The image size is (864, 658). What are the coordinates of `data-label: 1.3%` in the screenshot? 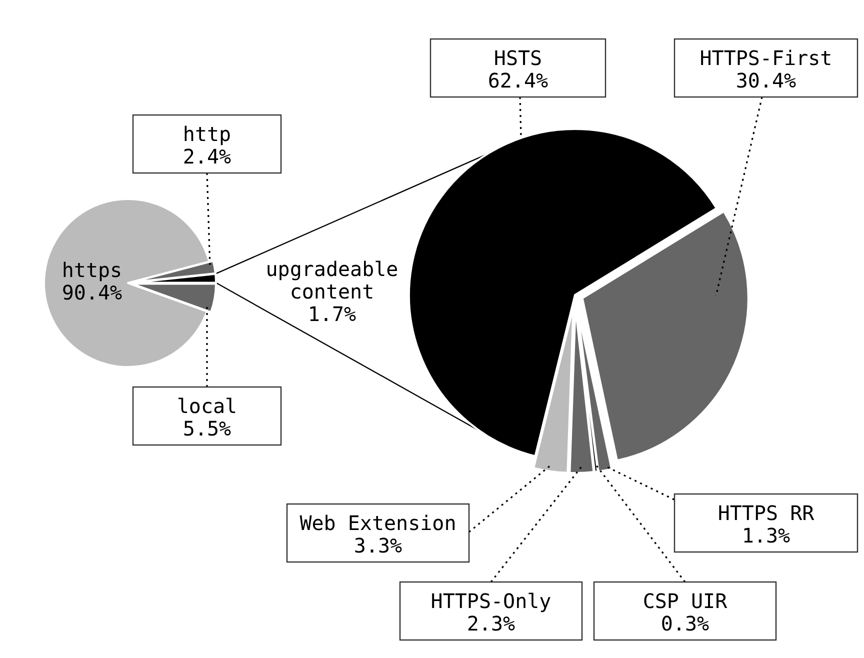 It's located at (766, 536).